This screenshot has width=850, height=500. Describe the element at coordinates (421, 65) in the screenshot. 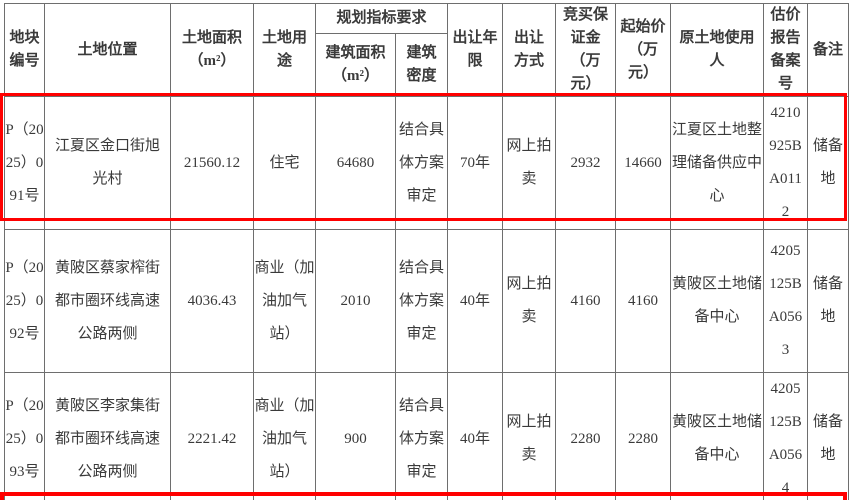

I see `header-building-density: 建筑 密度` at that location.